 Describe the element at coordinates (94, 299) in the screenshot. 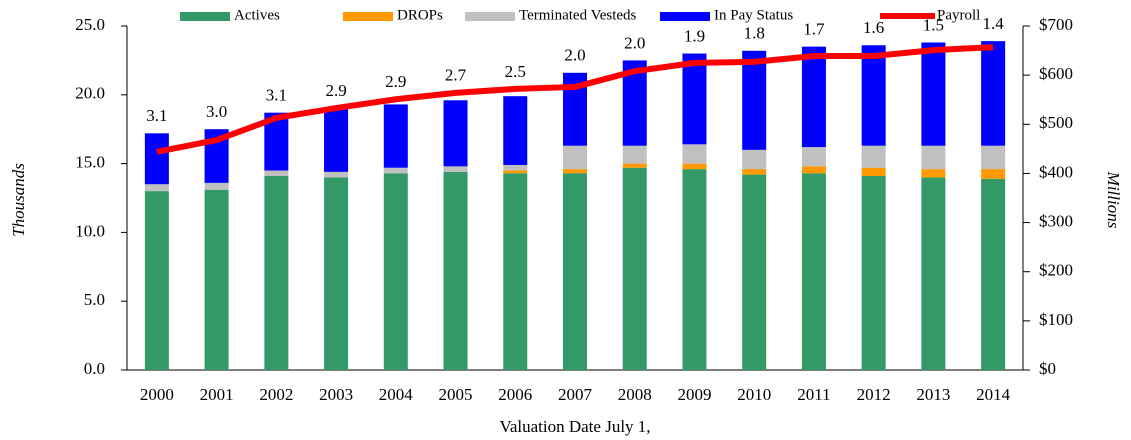

I see `y-tick-label: 5.0` at that location.